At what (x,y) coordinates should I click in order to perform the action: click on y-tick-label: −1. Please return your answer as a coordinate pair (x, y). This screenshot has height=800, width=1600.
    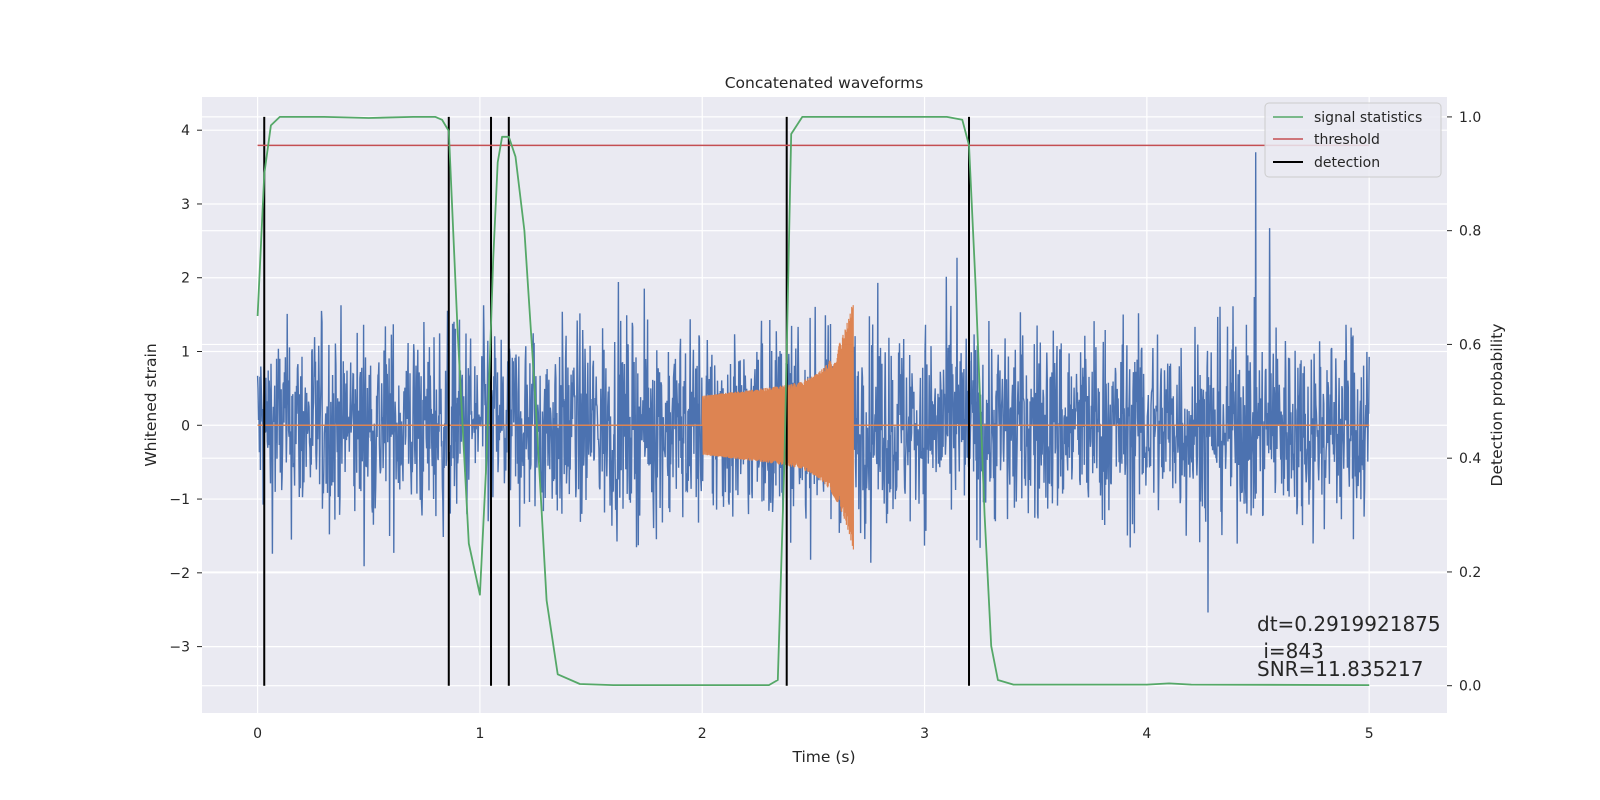
    Looking at the image, I should click on (179, 500).